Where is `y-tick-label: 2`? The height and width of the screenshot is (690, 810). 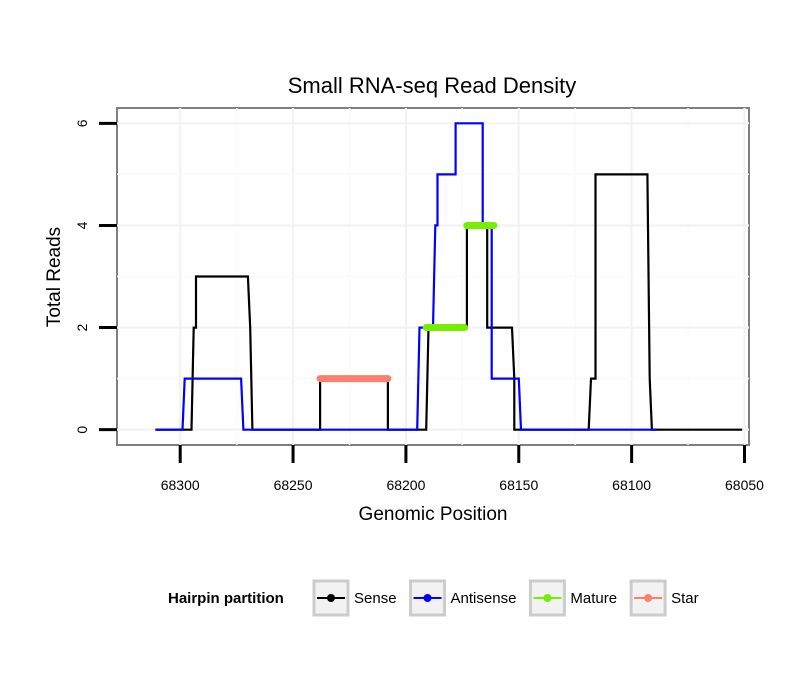 y-tick-label: 2 is located at coordinates (82, 327).